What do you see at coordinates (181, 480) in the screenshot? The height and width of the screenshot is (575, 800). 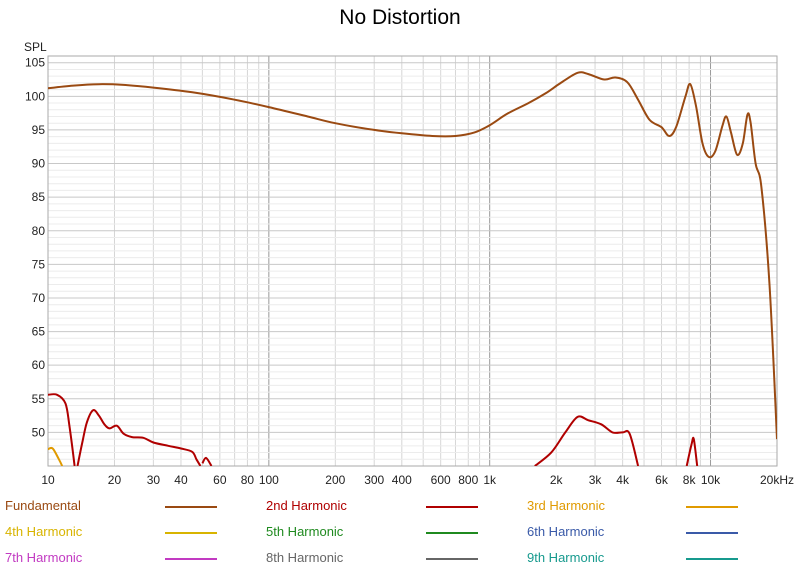 I see `x-tick-label: 40` at bounding box center [181, 480].